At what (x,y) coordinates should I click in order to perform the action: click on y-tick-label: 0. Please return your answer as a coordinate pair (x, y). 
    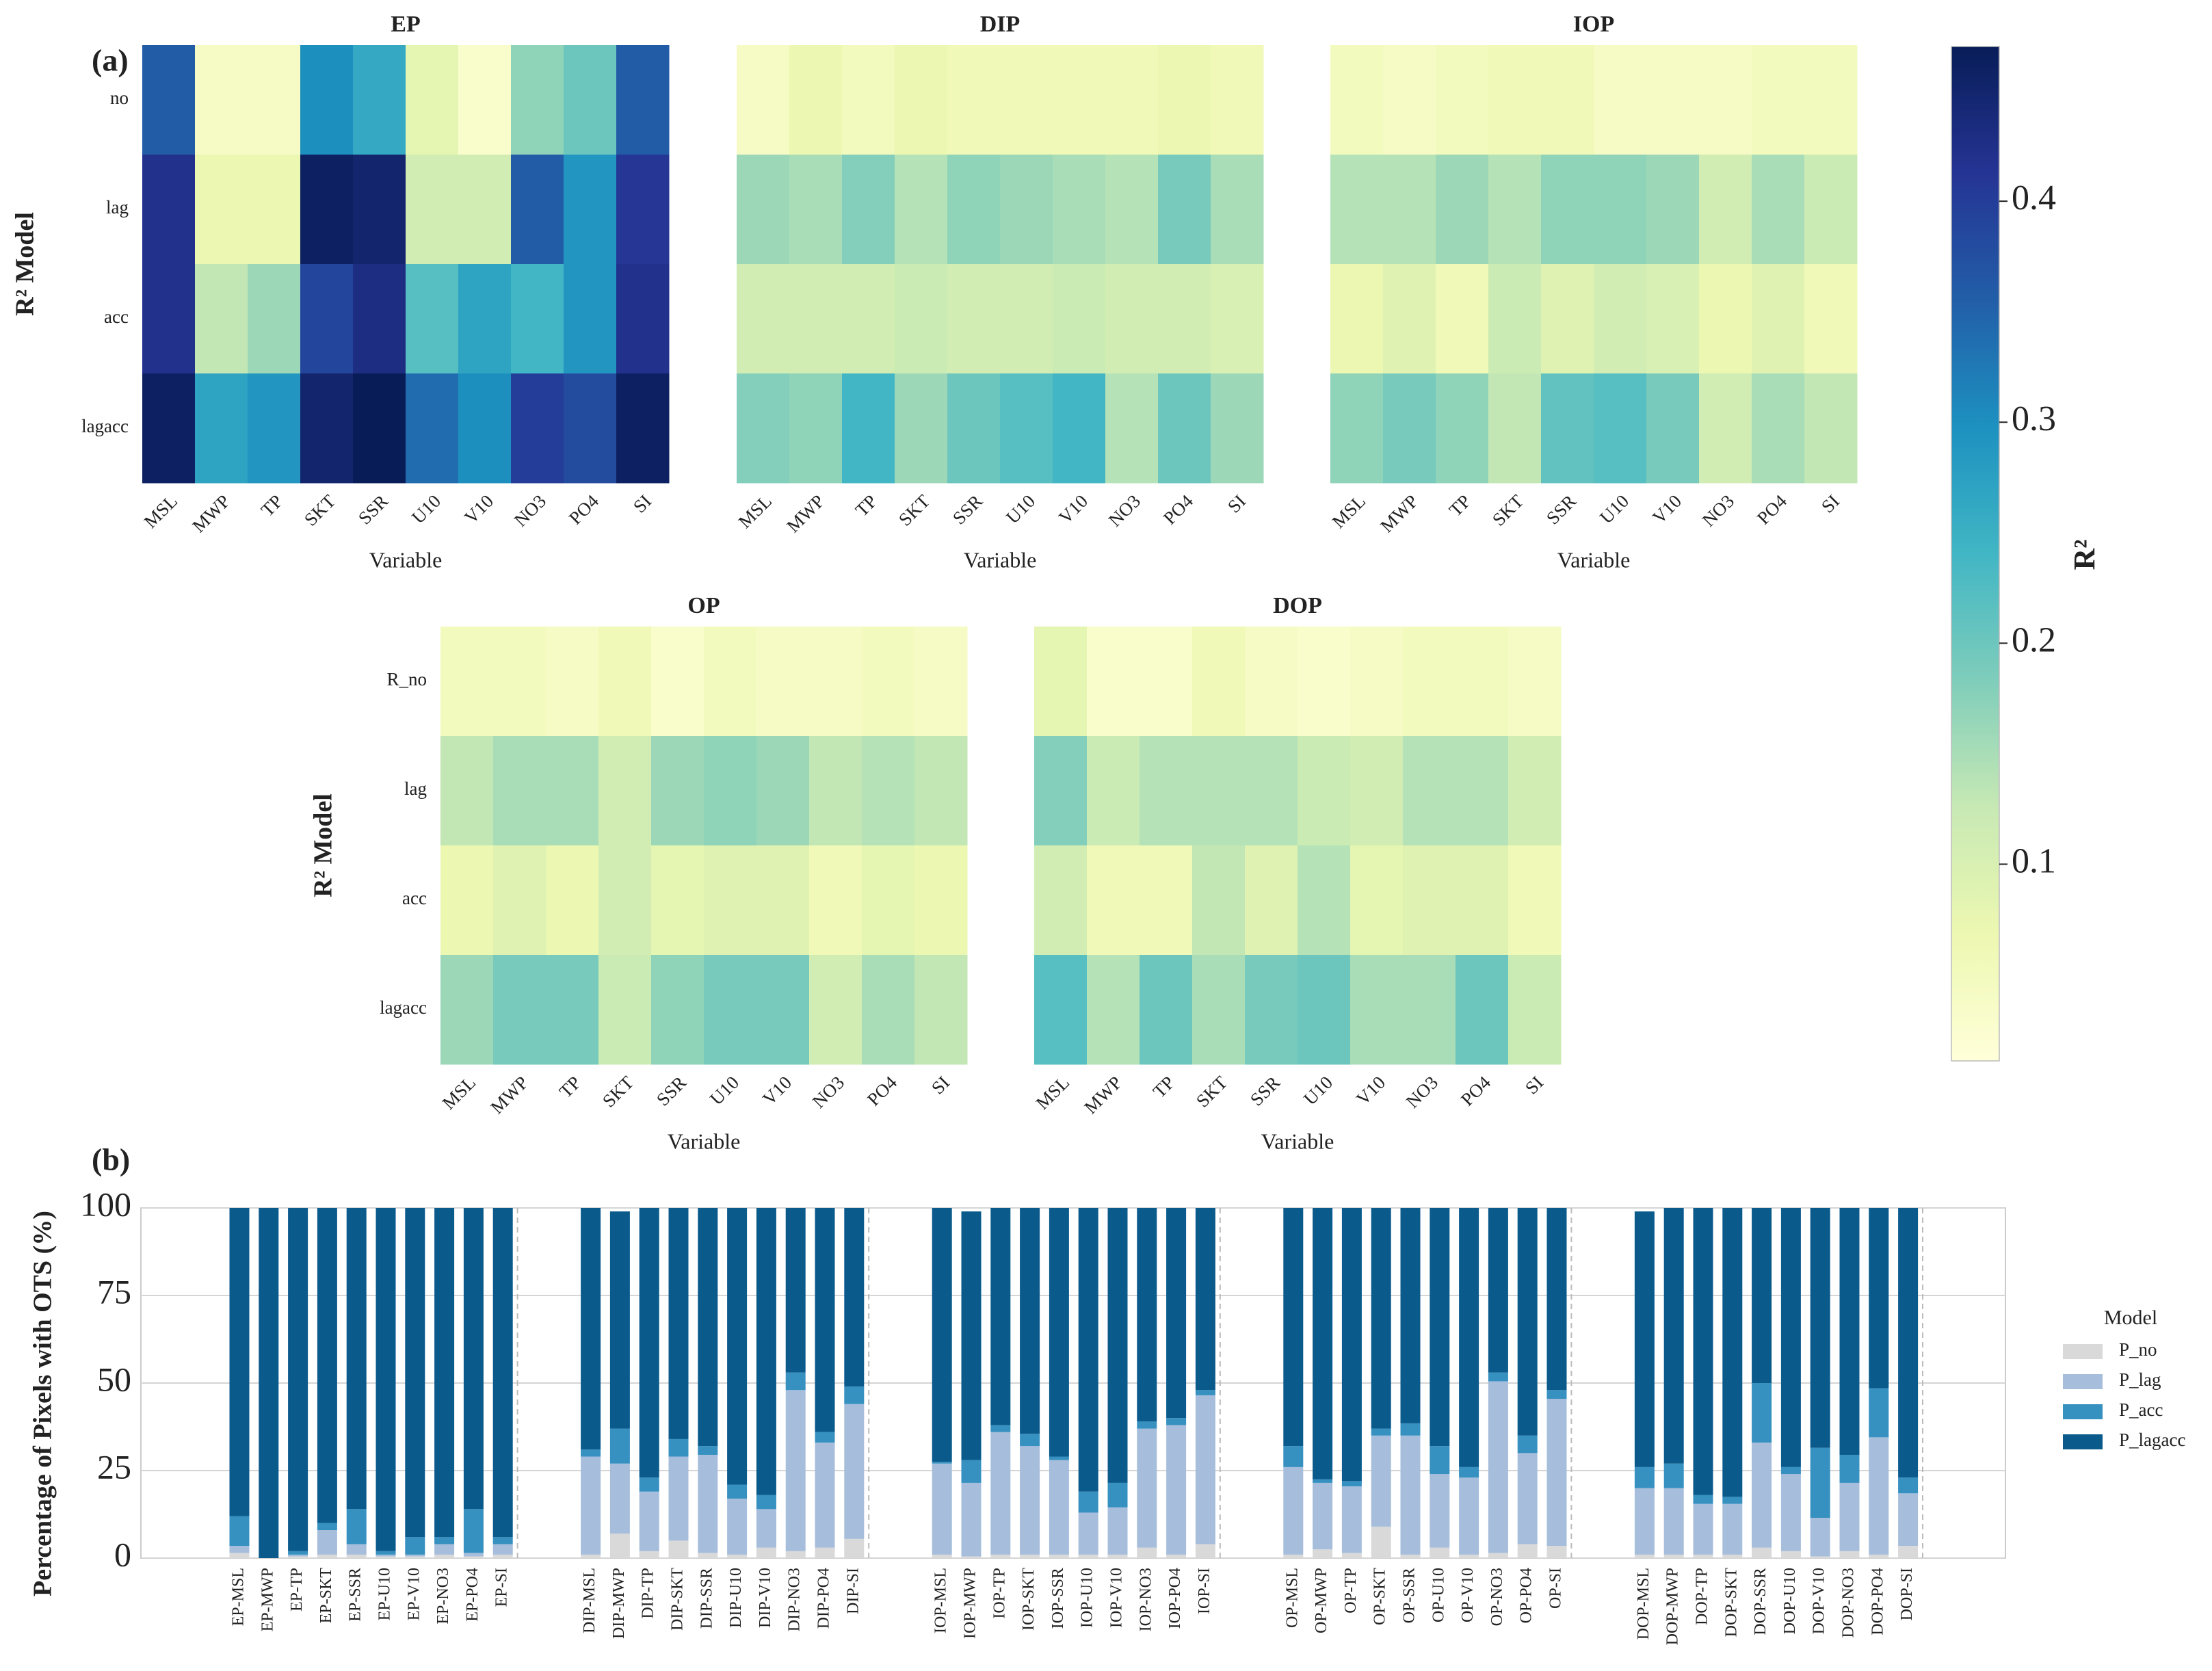
    Looking at the image, I should click on (122, 1554).